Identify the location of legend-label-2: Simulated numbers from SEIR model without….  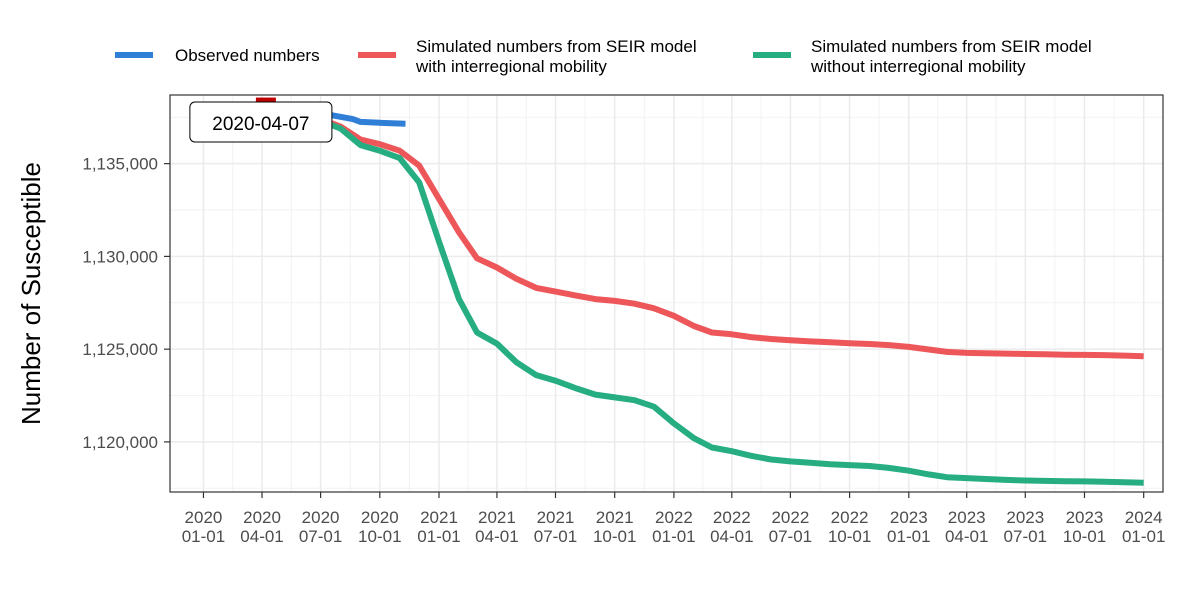
(951, 56).